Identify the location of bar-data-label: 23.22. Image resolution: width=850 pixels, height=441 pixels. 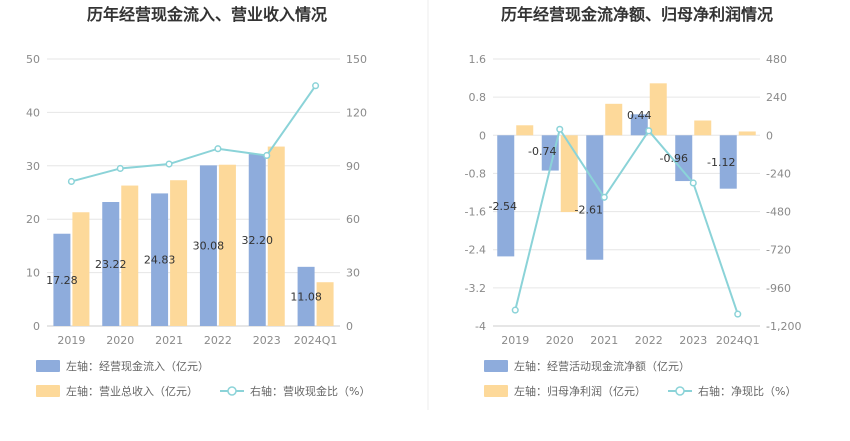
(111, 264).